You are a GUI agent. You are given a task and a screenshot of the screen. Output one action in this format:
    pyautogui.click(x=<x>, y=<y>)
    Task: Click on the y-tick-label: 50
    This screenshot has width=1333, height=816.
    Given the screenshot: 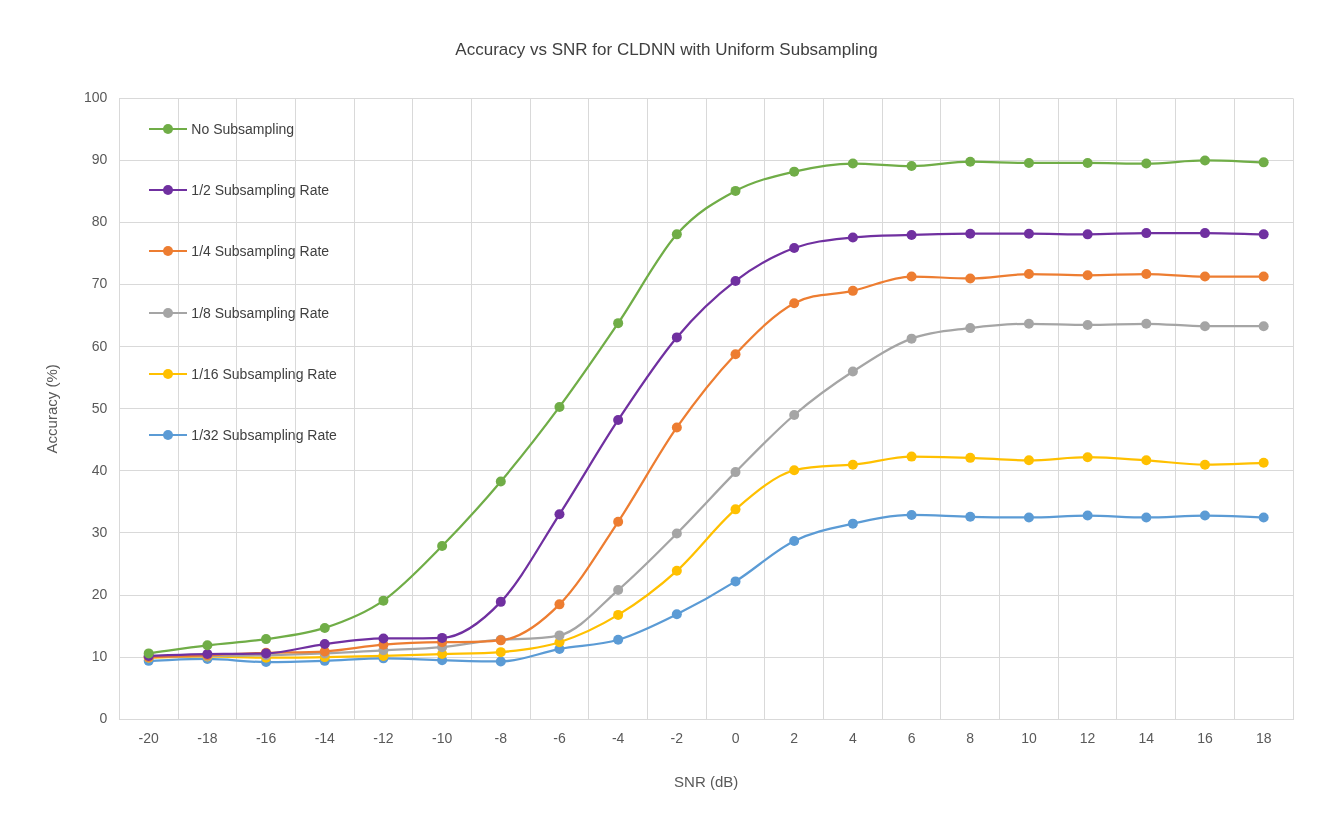 What is the action you would take?
    pyautogui.click(x=99, y=407)
    